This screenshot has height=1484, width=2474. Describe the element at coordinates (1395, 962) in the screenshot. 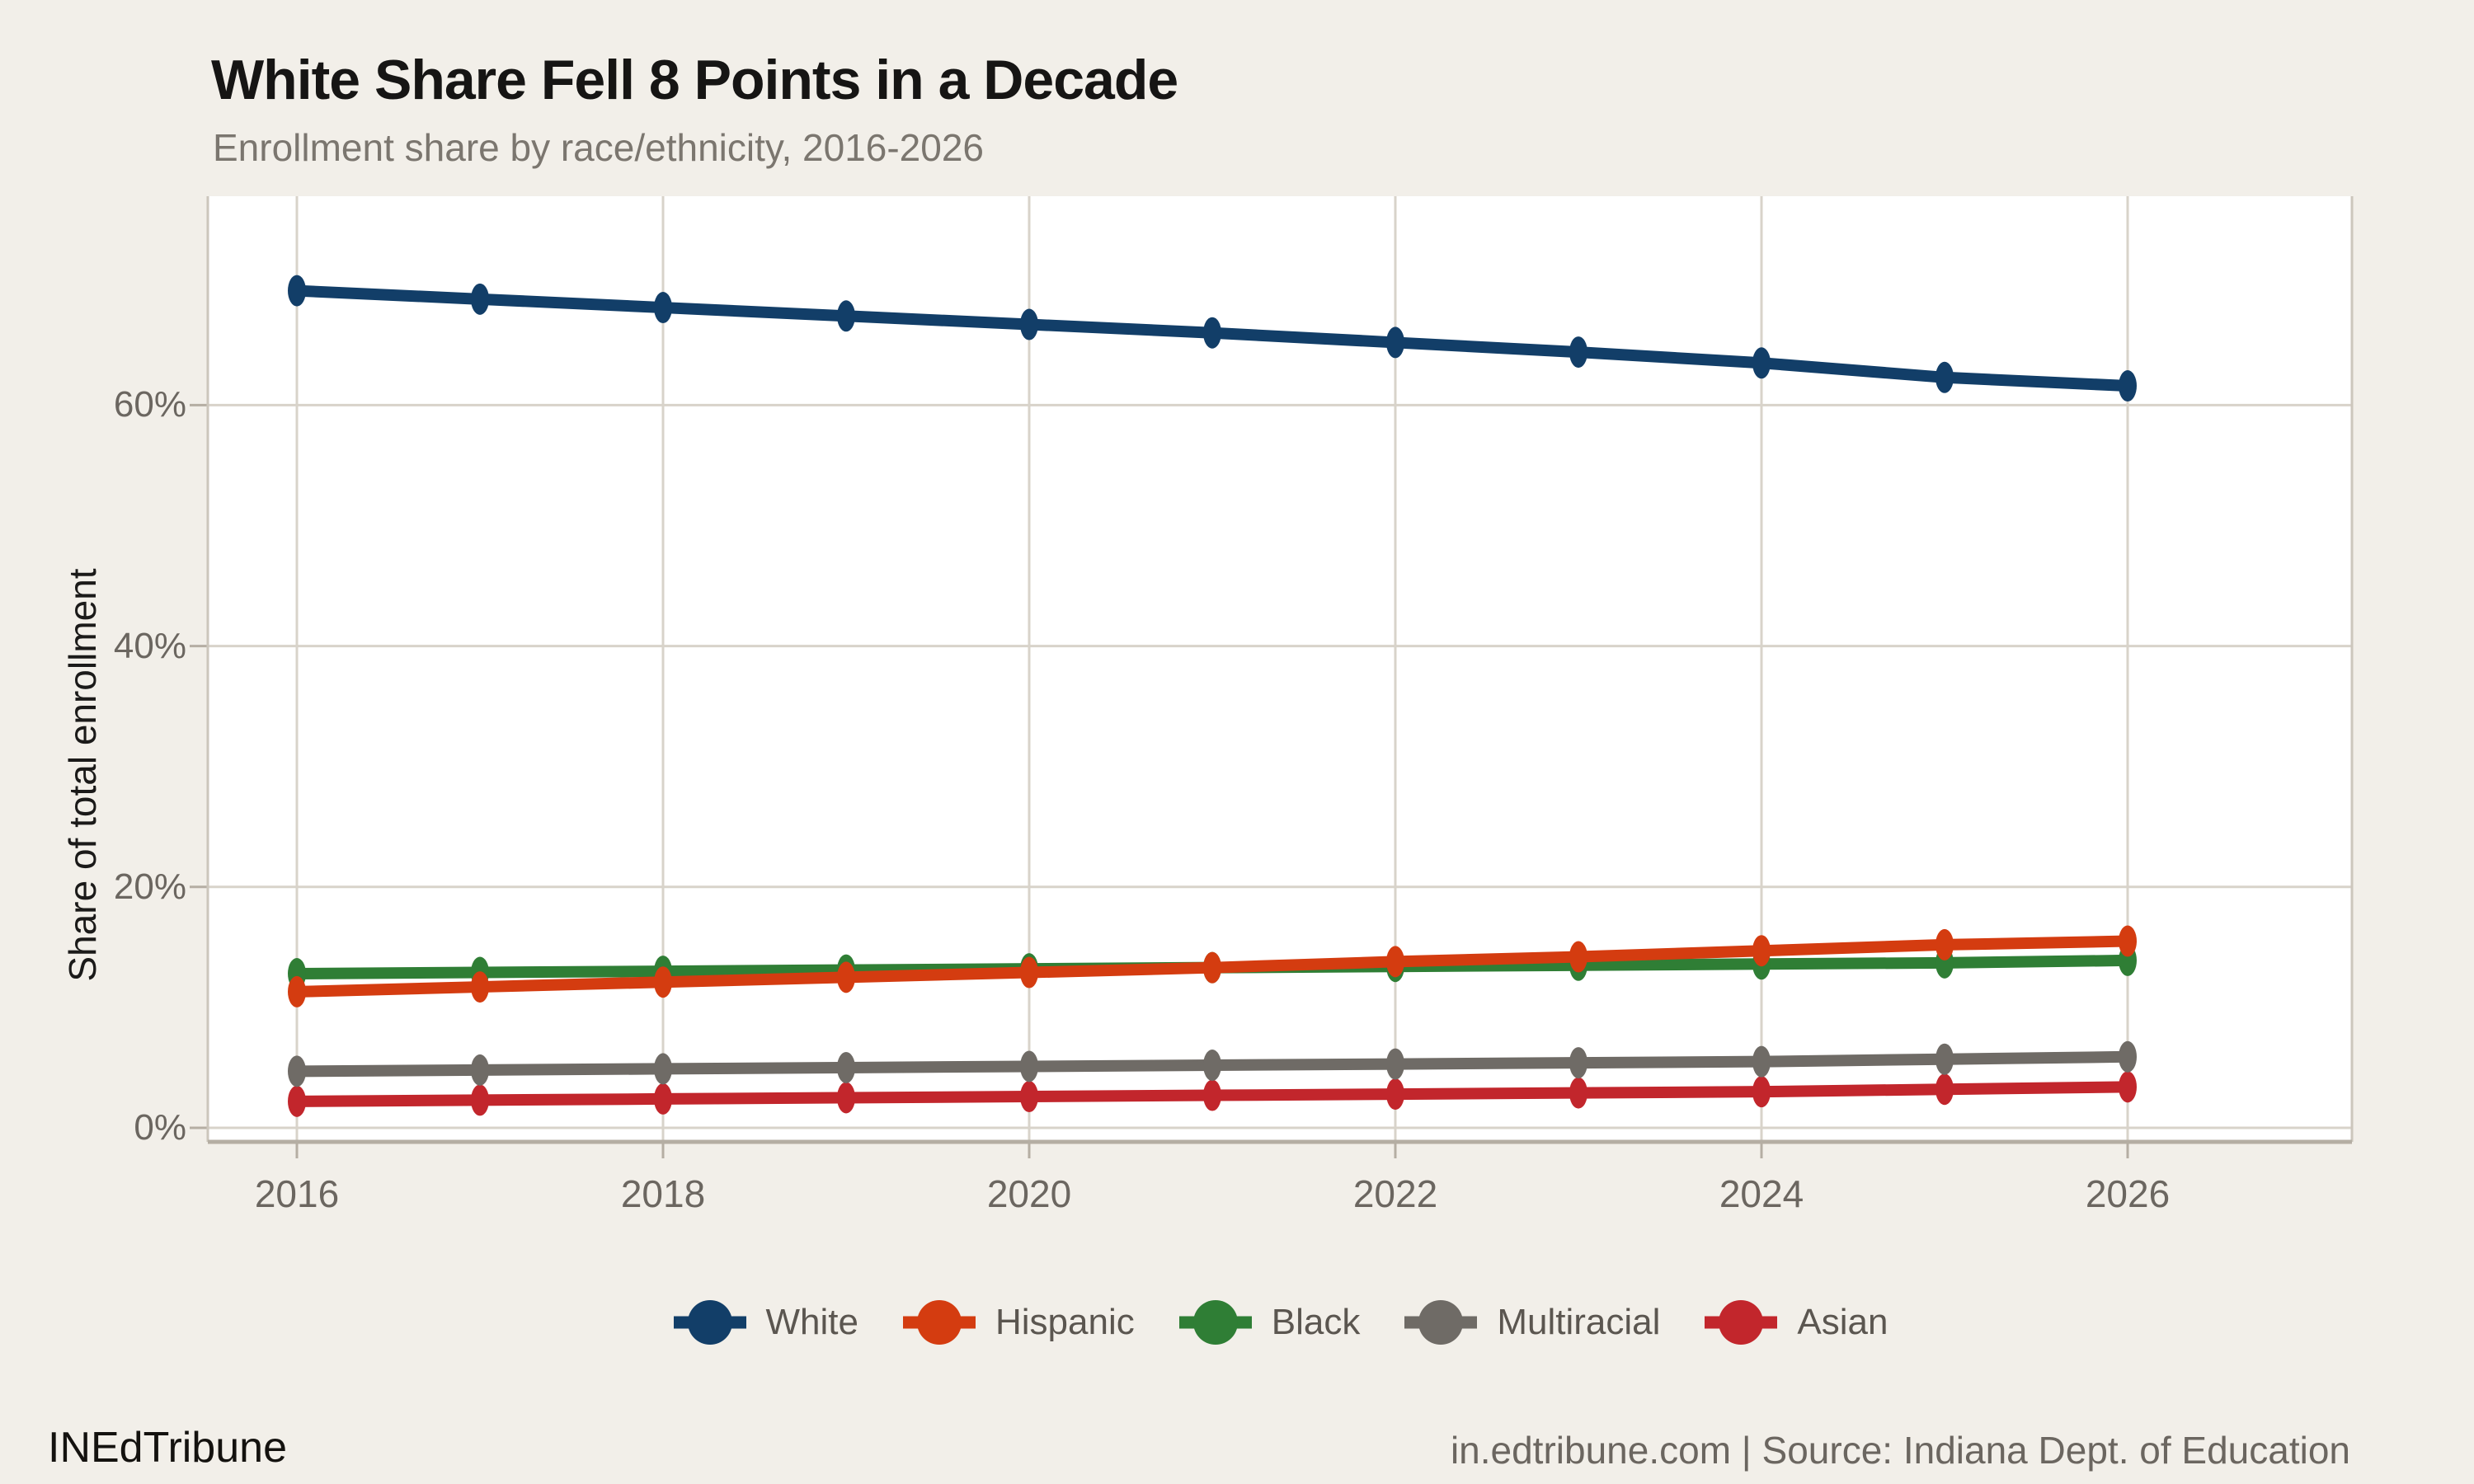

I see `data-point-hispanic-2022` at that location.